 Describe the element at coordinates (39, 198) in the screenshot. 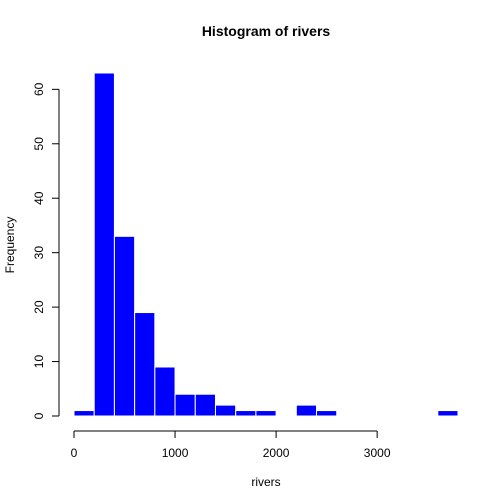

I see `y-tick-label: 40` at that location.